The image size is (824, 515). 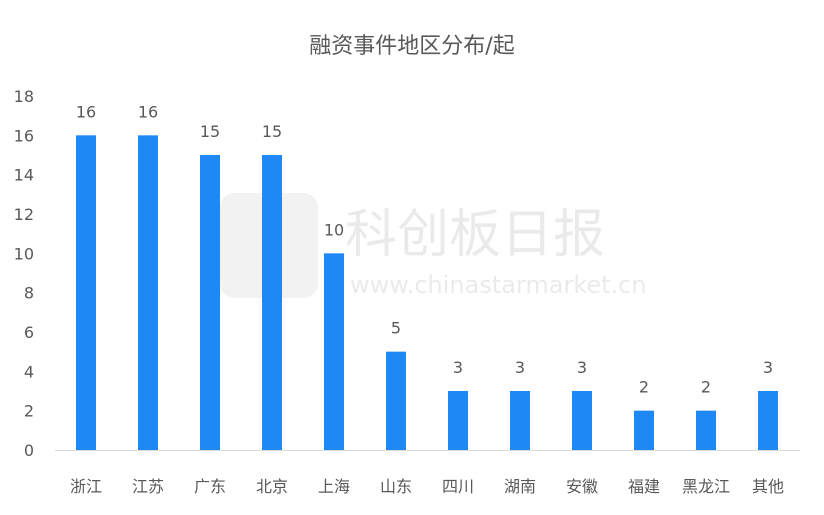 I want to click on x-tick-label: 安徽, so click(x=582, y=486).